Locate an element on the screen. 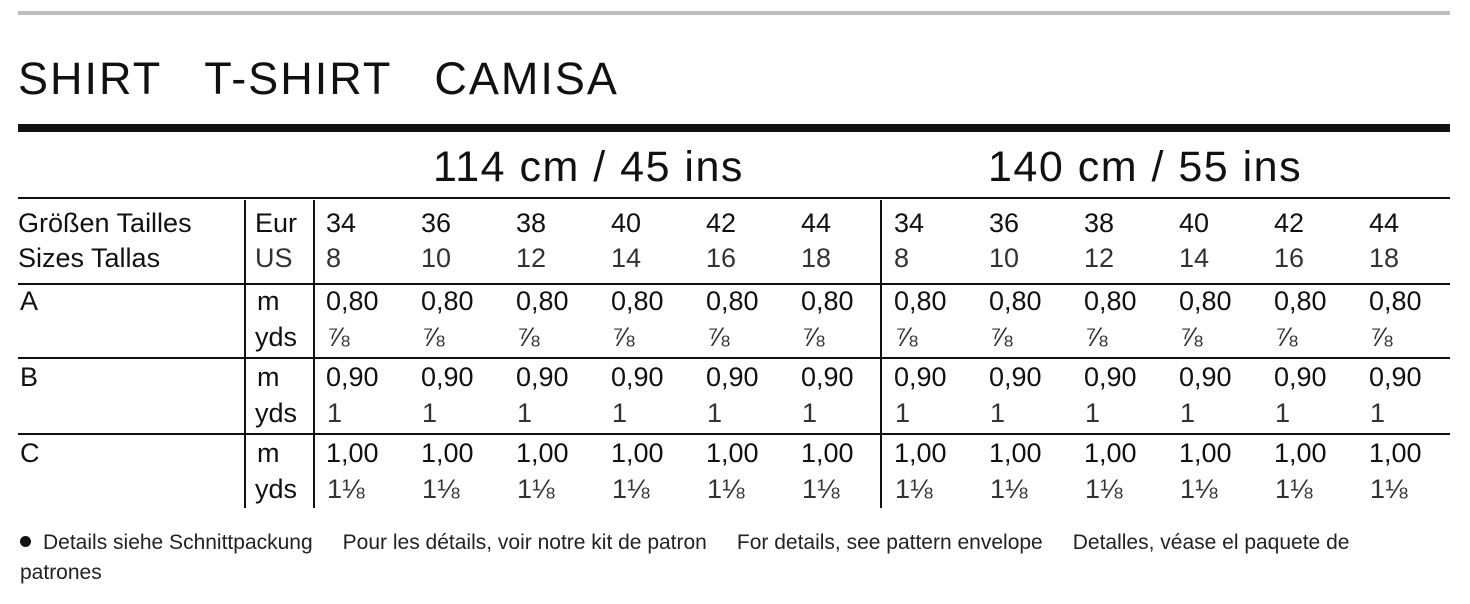  us-label: US is located at coordinates (274, 258).